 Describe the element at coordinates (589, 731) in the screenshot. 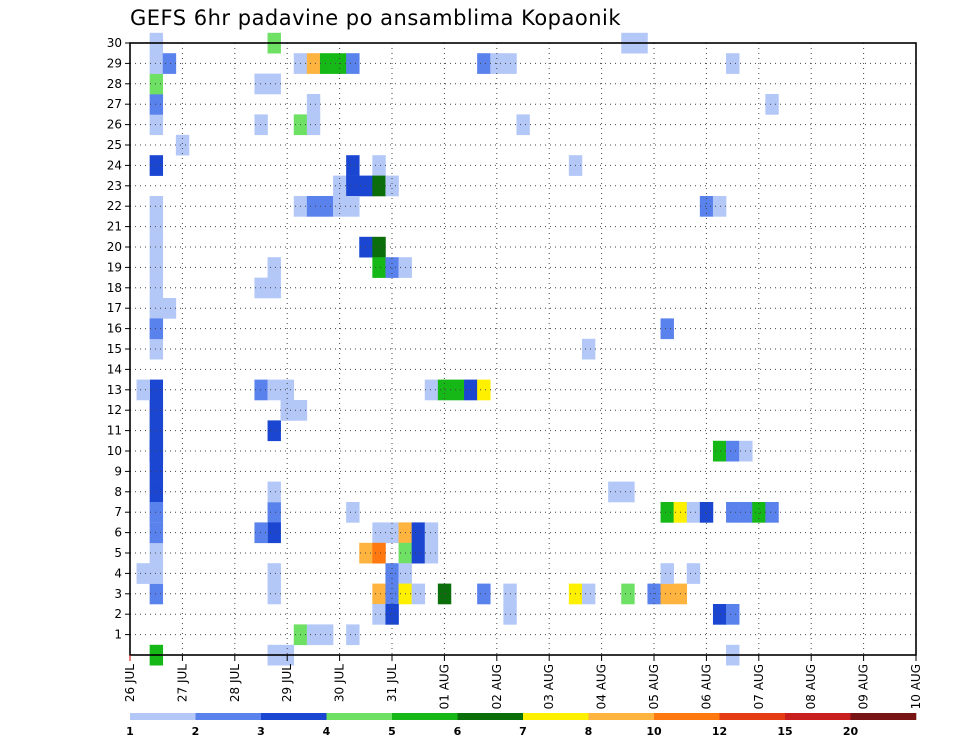

I see `legend-label: 8` at that location.